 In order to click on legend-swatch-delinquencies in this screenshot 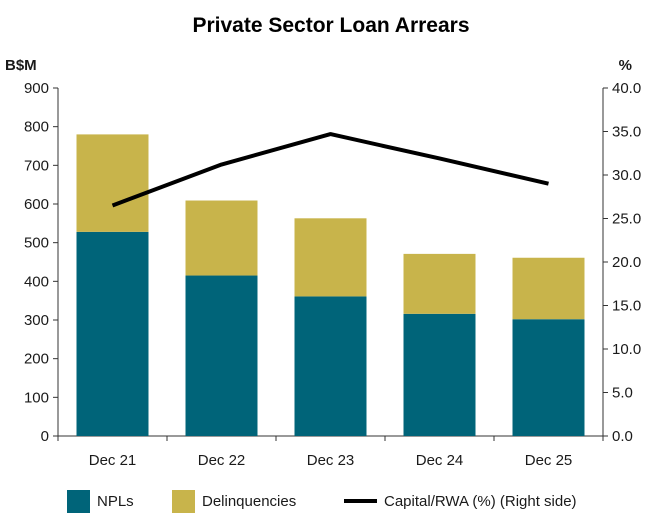, I will do `click(183, 501)`.